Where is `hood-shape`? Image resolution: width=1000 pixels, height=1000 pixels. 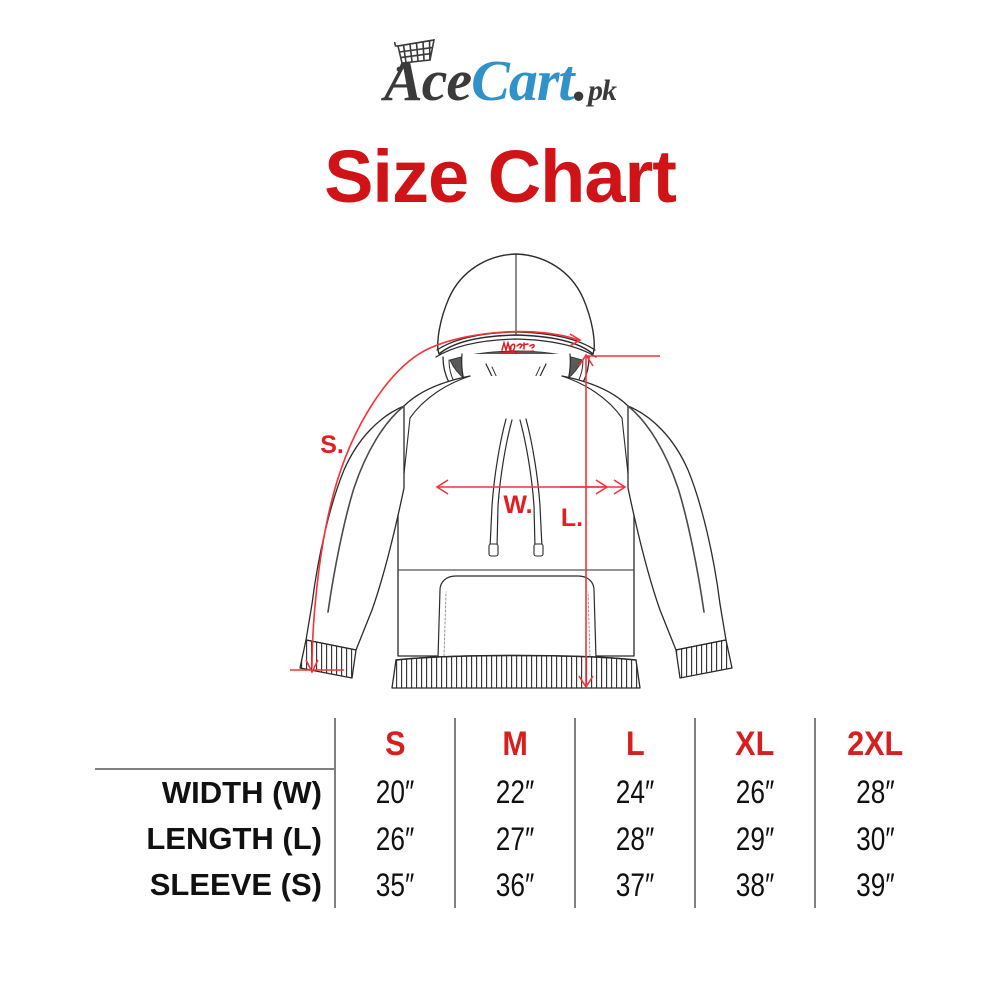 hood-shape is located at coordinates (516, 305).